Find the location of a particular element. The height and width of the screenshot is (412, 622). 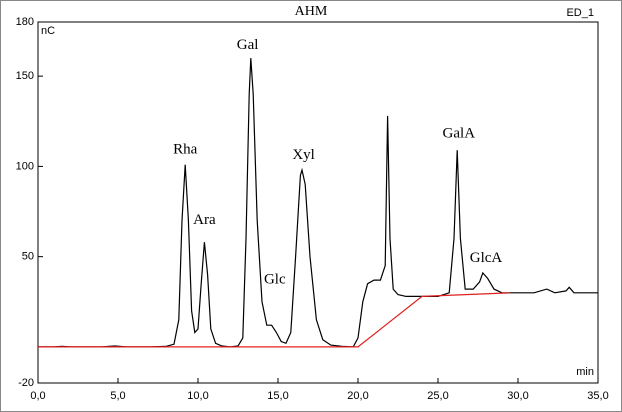

x-tick-label: 15,0 is located at coordinates (277, 396).